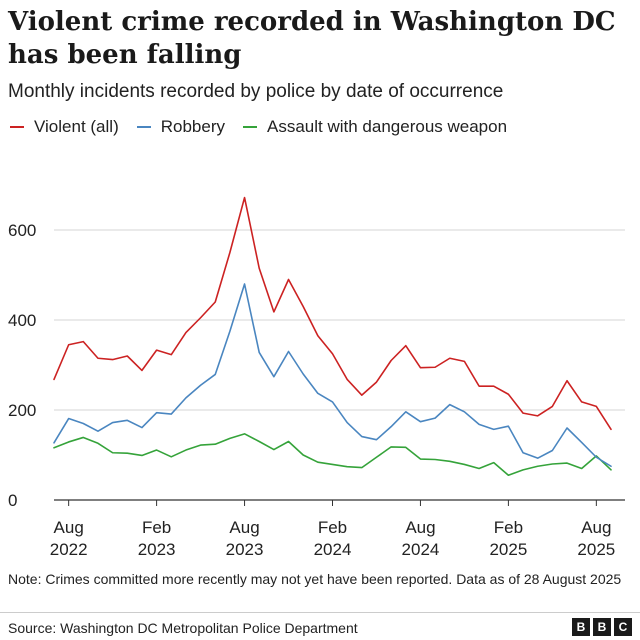  What do you see at coordinates (22, 320) in the screenshot?
I see `y-tick-label: 400` at bounding box center [22, 320].